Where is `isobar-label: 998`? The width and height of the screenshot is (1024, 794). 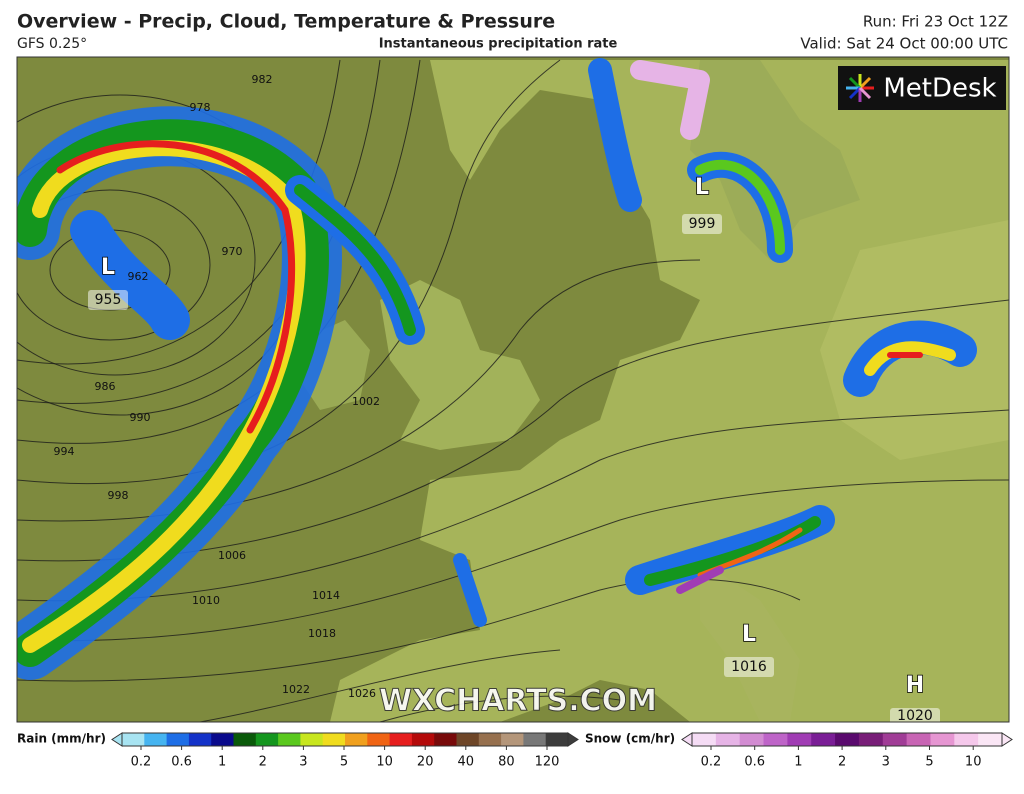 isobar-label: 998 is located at coordinates (118, 495).